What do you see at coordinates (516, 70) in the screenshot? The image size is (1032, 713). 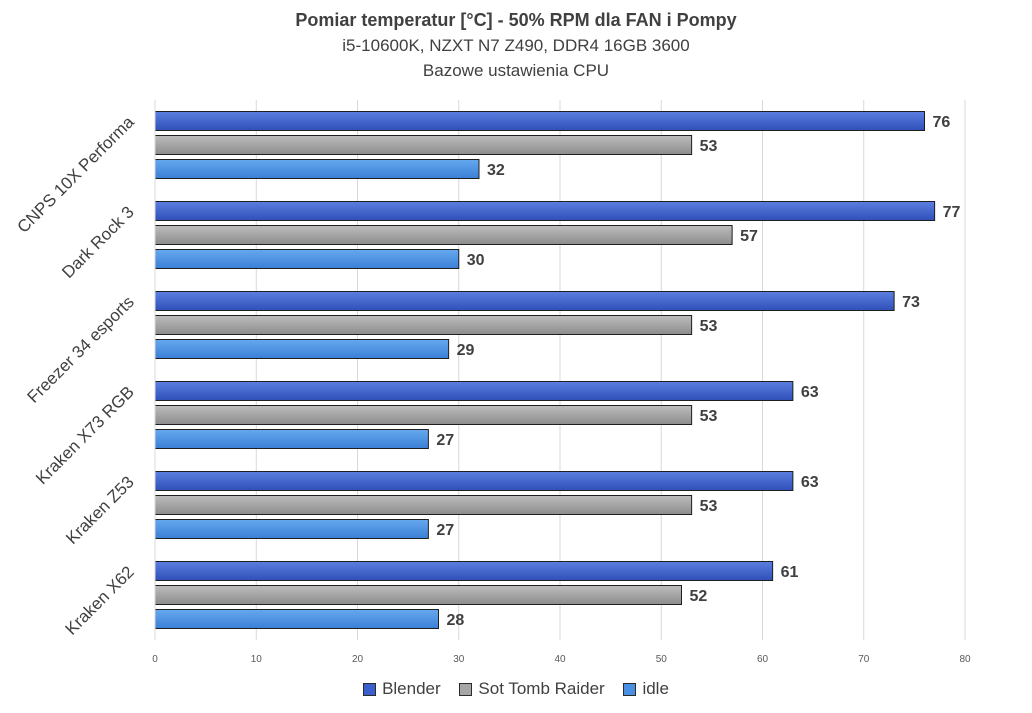 I see `chart-subtitle-line-2: Bazowe ustawienia CPU` at bounding box center [516, 70].